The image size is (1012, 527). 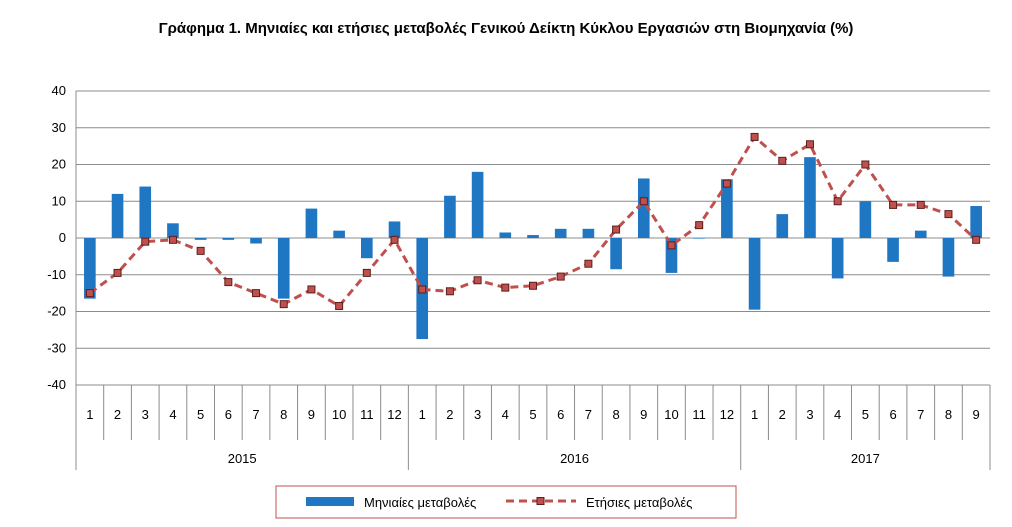 What do you see at coordinates (809, 414) in the screenshot?
I see `month-label: 3` at bounding box center [809, 414].